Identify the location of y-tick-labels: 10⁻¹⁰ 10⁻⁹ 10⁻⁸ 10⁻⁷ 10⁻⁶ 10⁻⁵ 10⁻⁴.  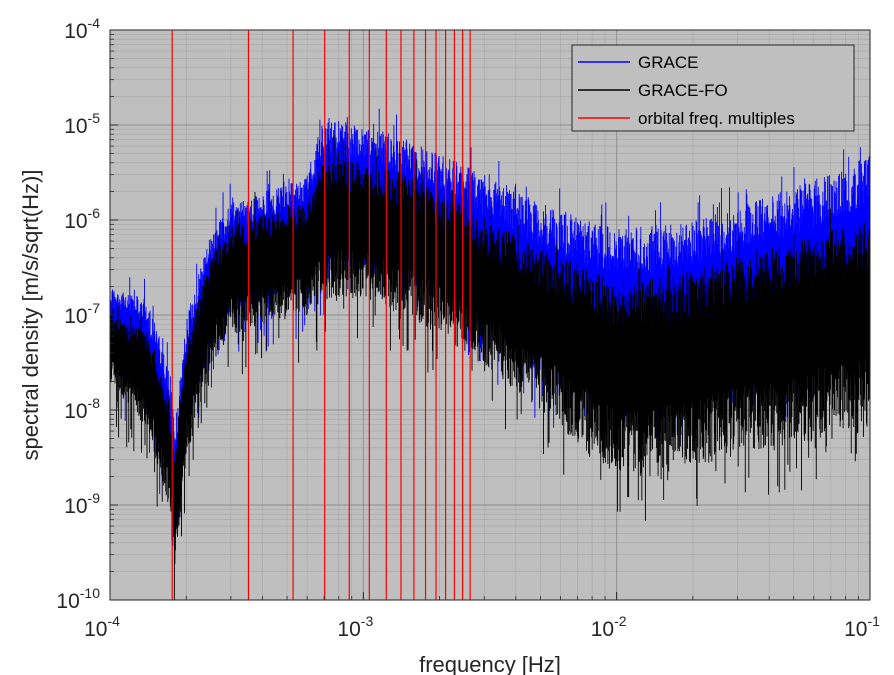
(78, 314).